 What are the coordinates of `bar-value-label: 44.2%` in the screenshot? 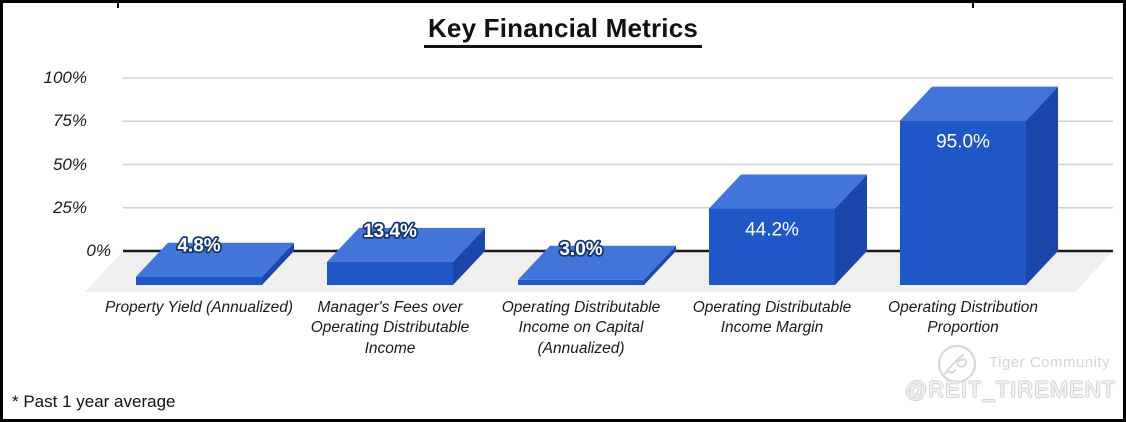 It's located at (772, 230).